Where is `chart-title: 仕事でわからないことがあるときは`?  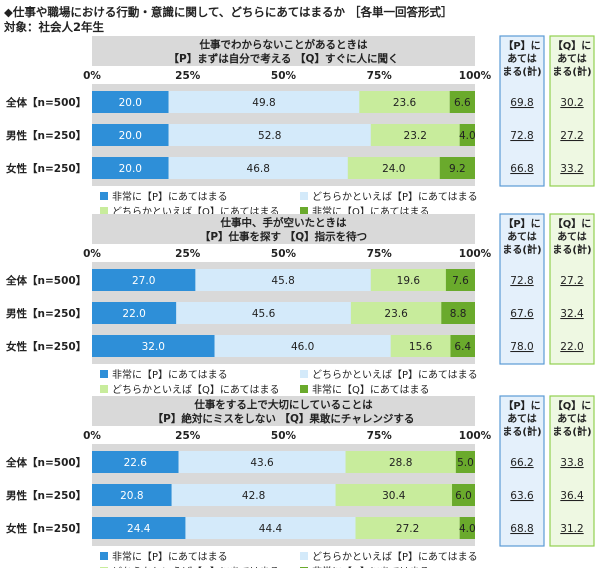 chart-title: 仕事でわからないことがあるときは is located at coordinates (283, 44).